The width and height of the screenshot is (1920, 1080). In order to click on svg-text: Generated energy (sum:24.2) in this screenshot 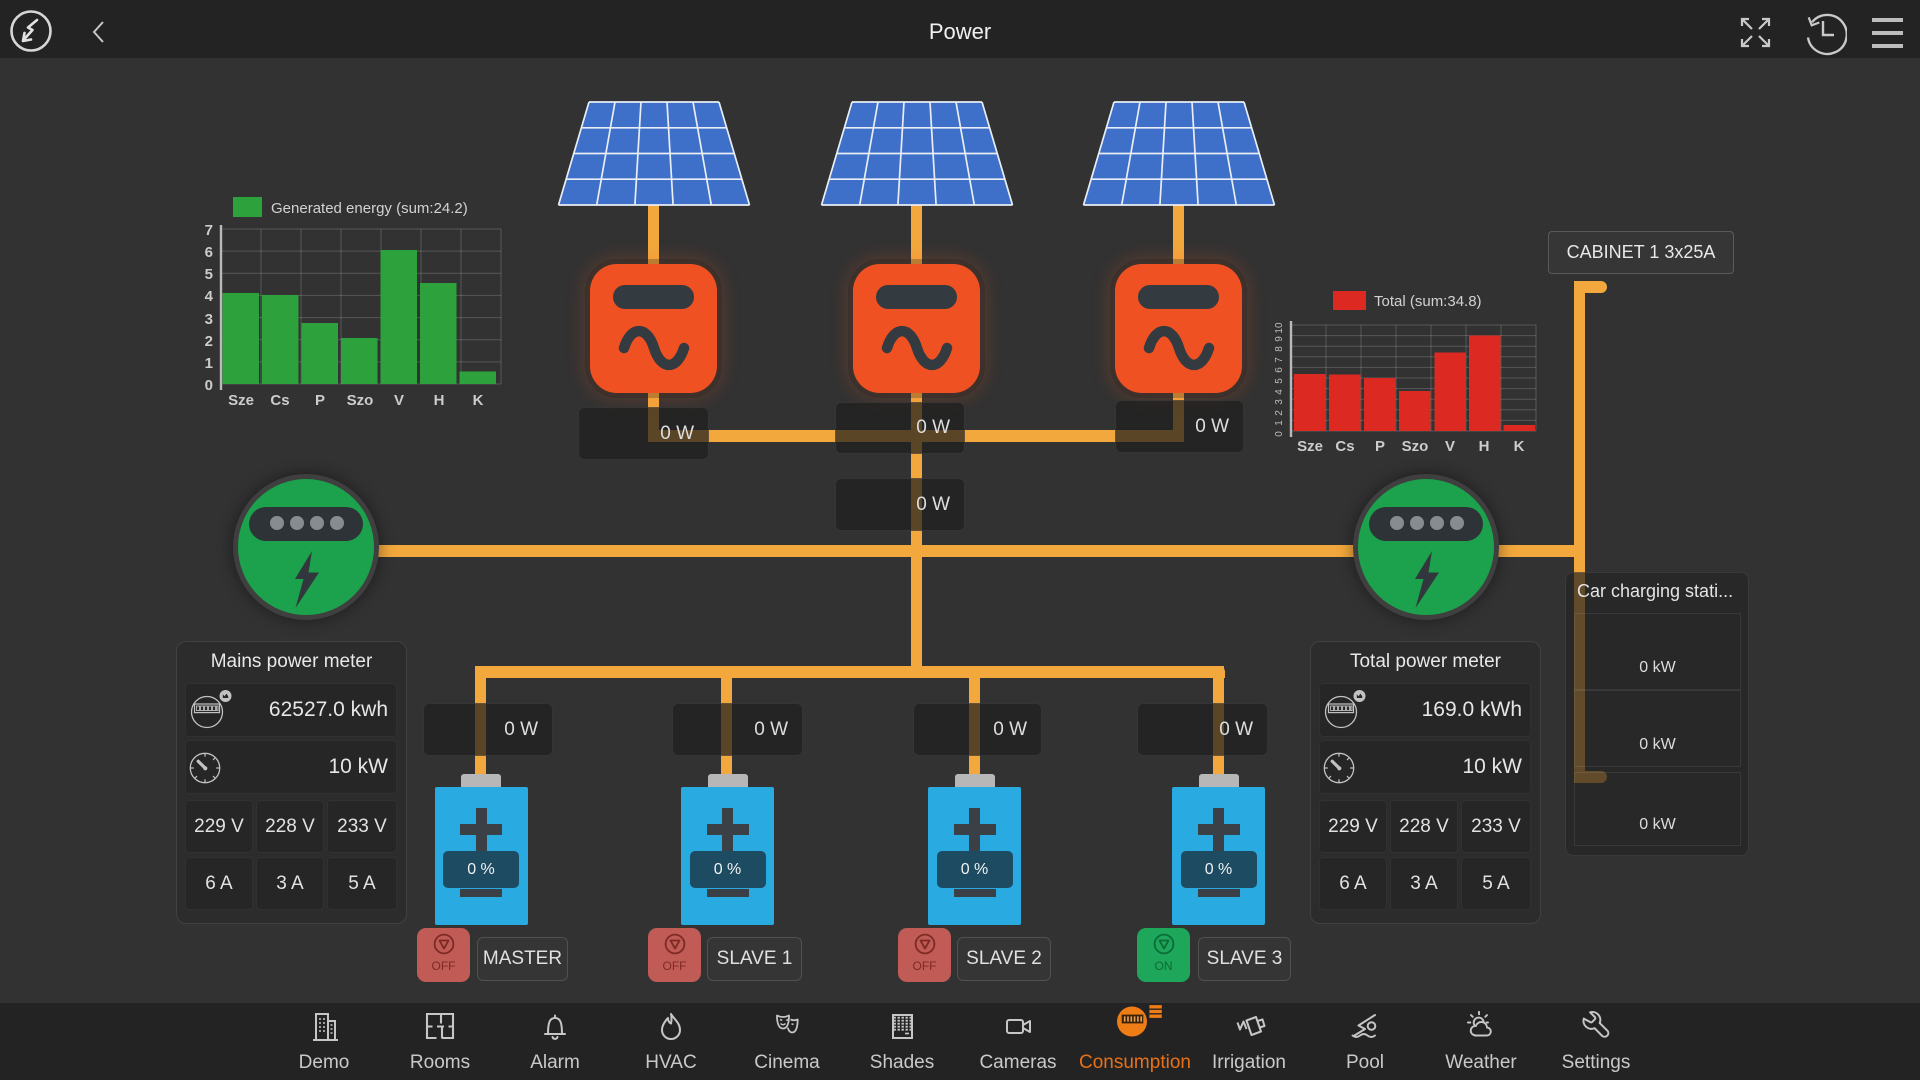, I will do `click(369, 208)`.